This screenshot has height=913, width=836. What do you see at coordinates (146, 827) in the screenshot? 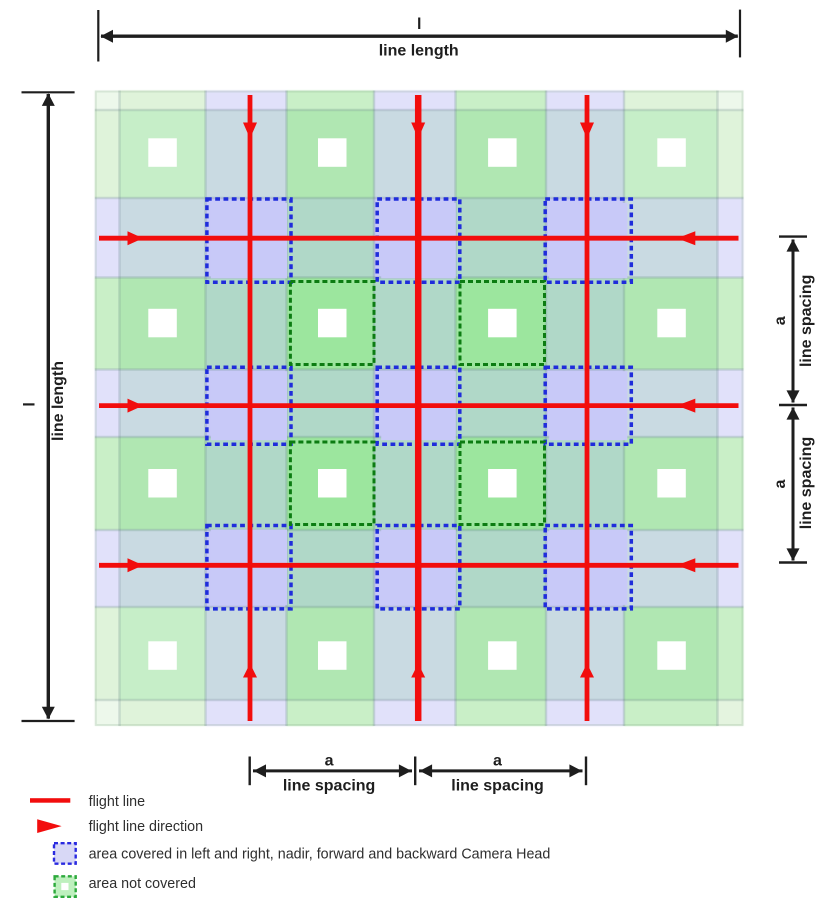
I see `svg-text: flight line direction` at bounding box center [146, 827].